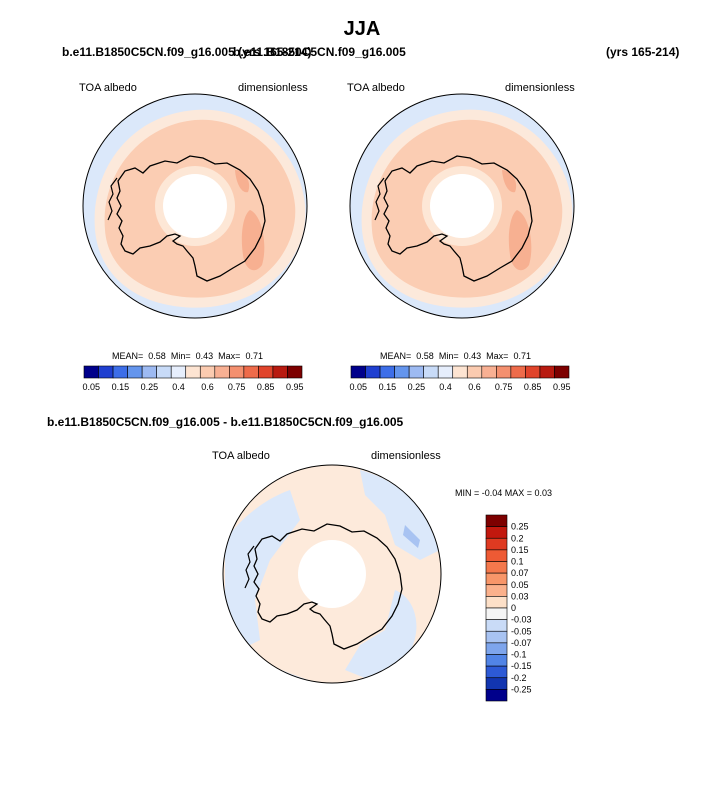 The height and width of the screenshot is (794, 724). I want to click on colorbar-label: 0.03, so click(520, 596).